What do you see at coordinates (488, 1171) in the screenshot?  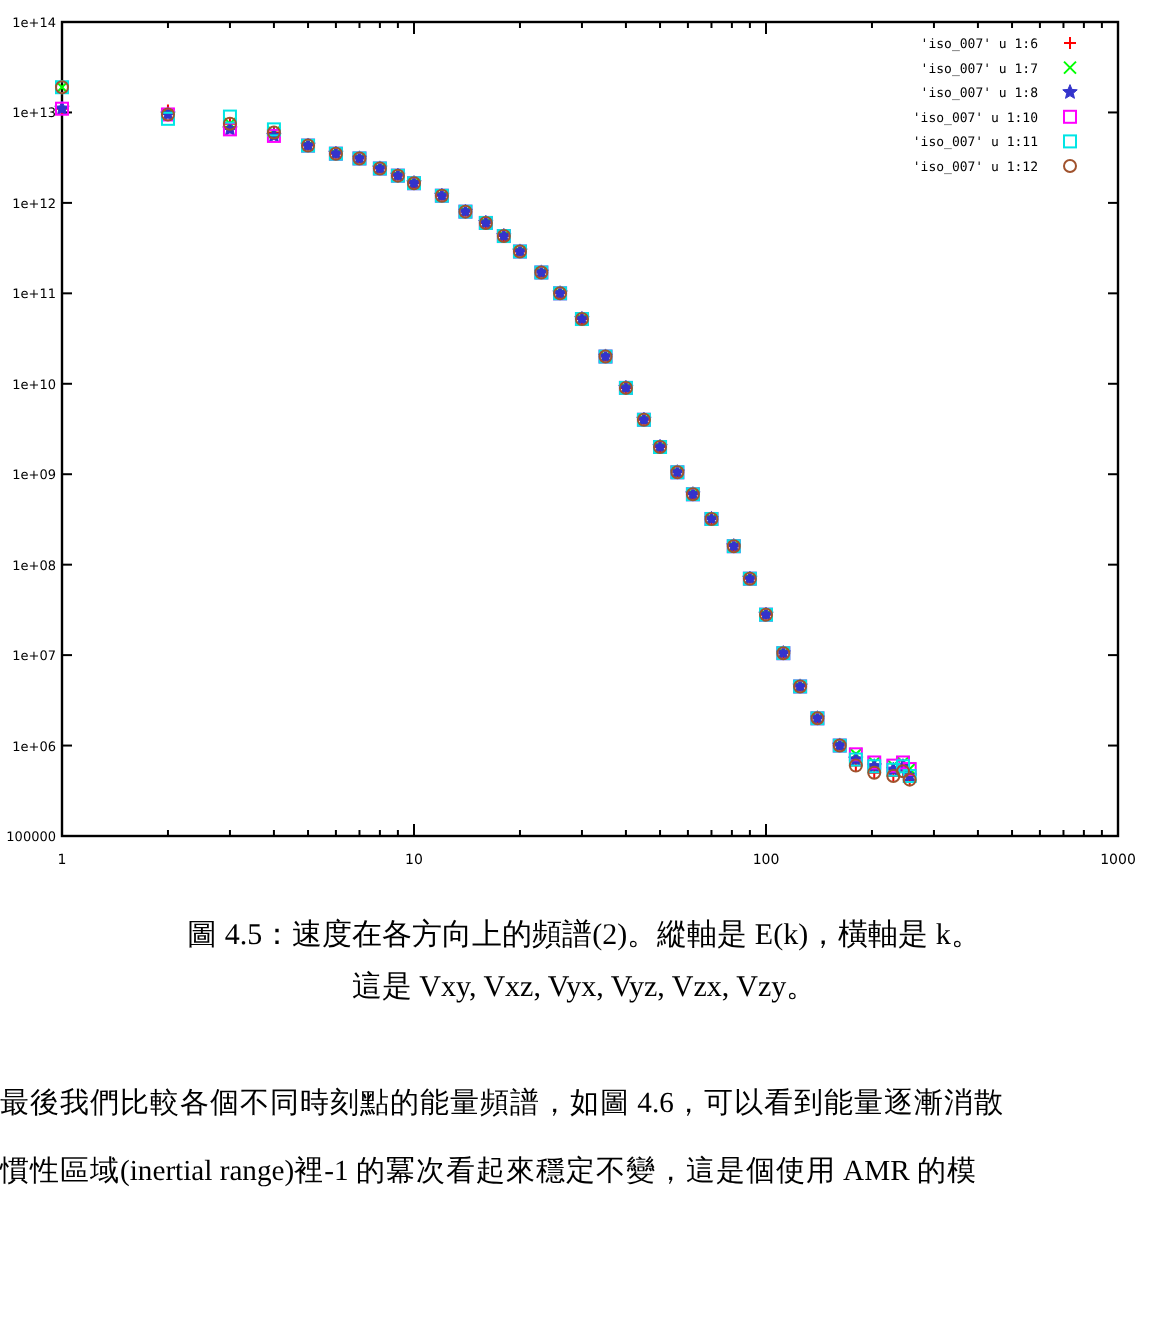 I see `text: 慣性區域(inertial range)裡-1 的冪次看起來穩定不變，這是個使用 AMR 的模` at bounding box center [488, 1171].